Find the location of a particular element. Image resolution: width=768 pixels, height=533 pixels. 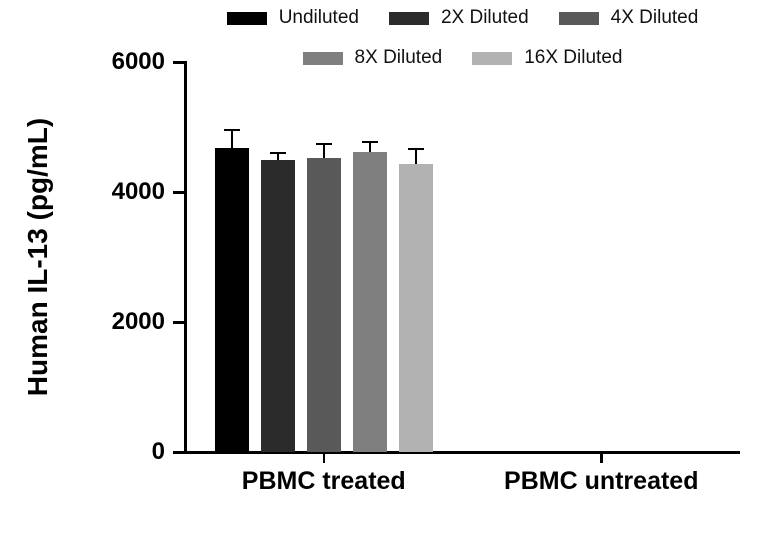

legend-item-4x-diluted: 4X Diluted is located at coordinates (628, 17).